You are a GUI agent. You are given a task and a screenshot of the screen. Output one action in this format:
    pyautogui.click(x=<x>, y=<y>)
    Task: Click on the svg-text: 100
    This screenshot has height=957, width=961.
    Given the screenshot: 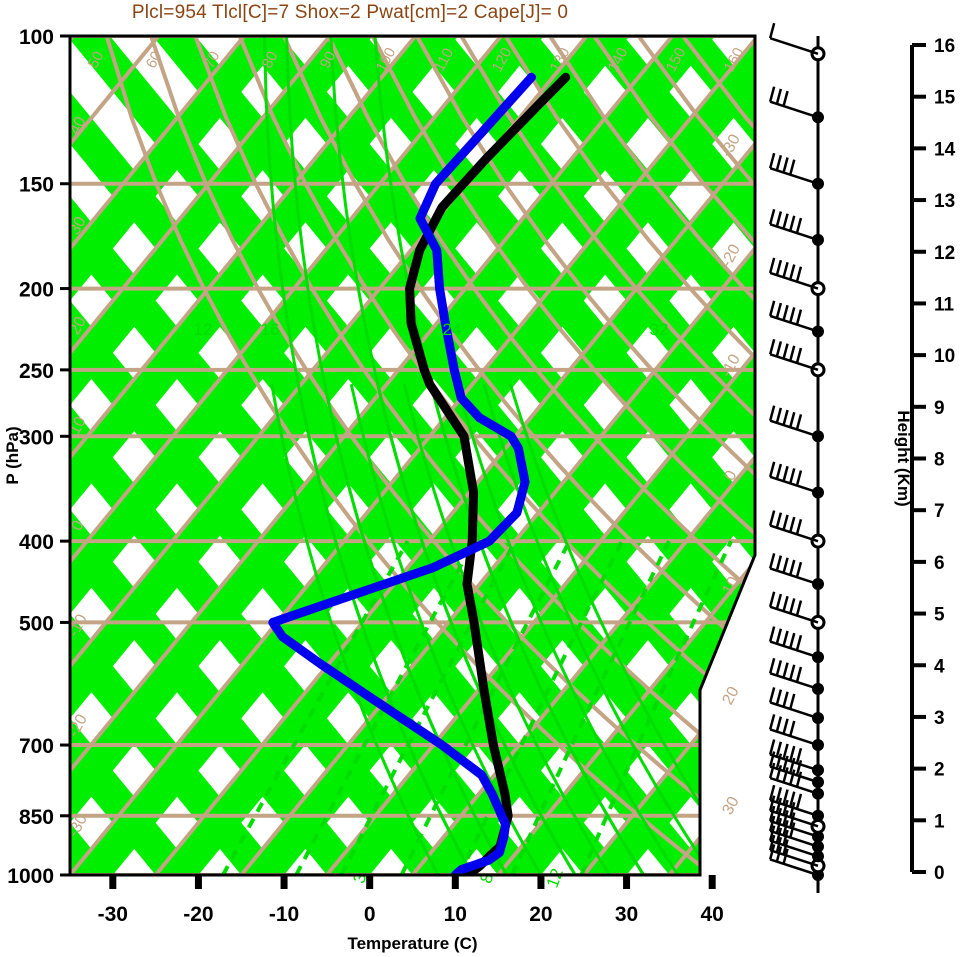 What is the action you would take?
    pyautogui.click(x=36, y=37)
    